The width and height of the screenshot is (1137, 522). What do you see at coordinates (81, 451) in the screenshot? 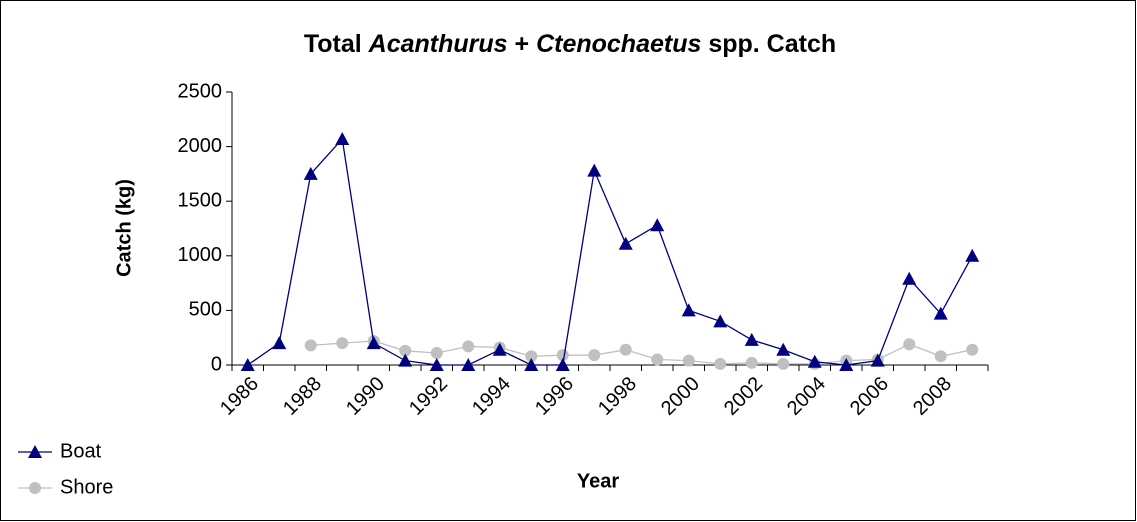
I see `legend-label: Boat` at bounding box center [81, 451].